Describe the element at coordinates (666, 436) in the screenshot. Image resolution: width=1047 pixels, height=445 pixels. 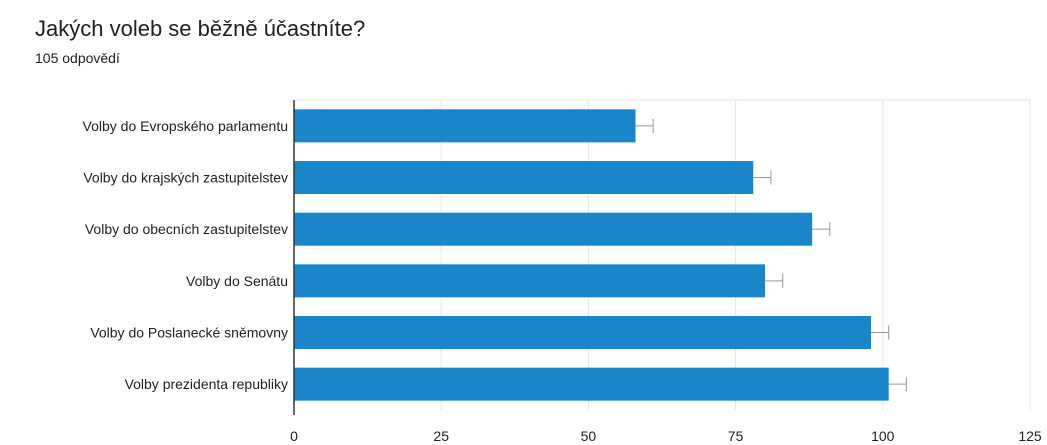
I see `x-axis-ticks: 0 25 50 75 100 125` at that location.